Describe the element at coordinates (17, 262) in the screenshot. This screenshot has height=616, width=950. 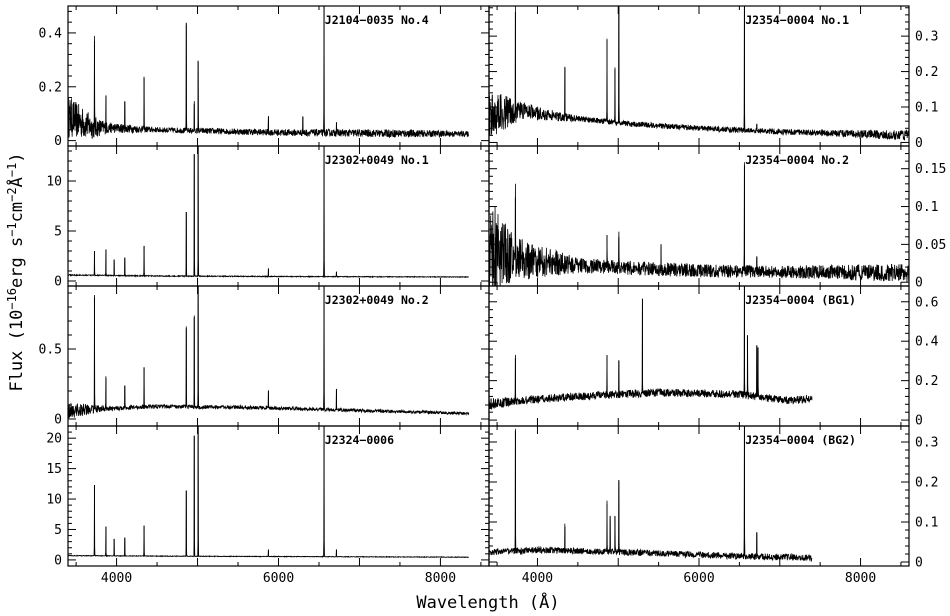
I see `y-axis-title-part-2: erg s` at that location.